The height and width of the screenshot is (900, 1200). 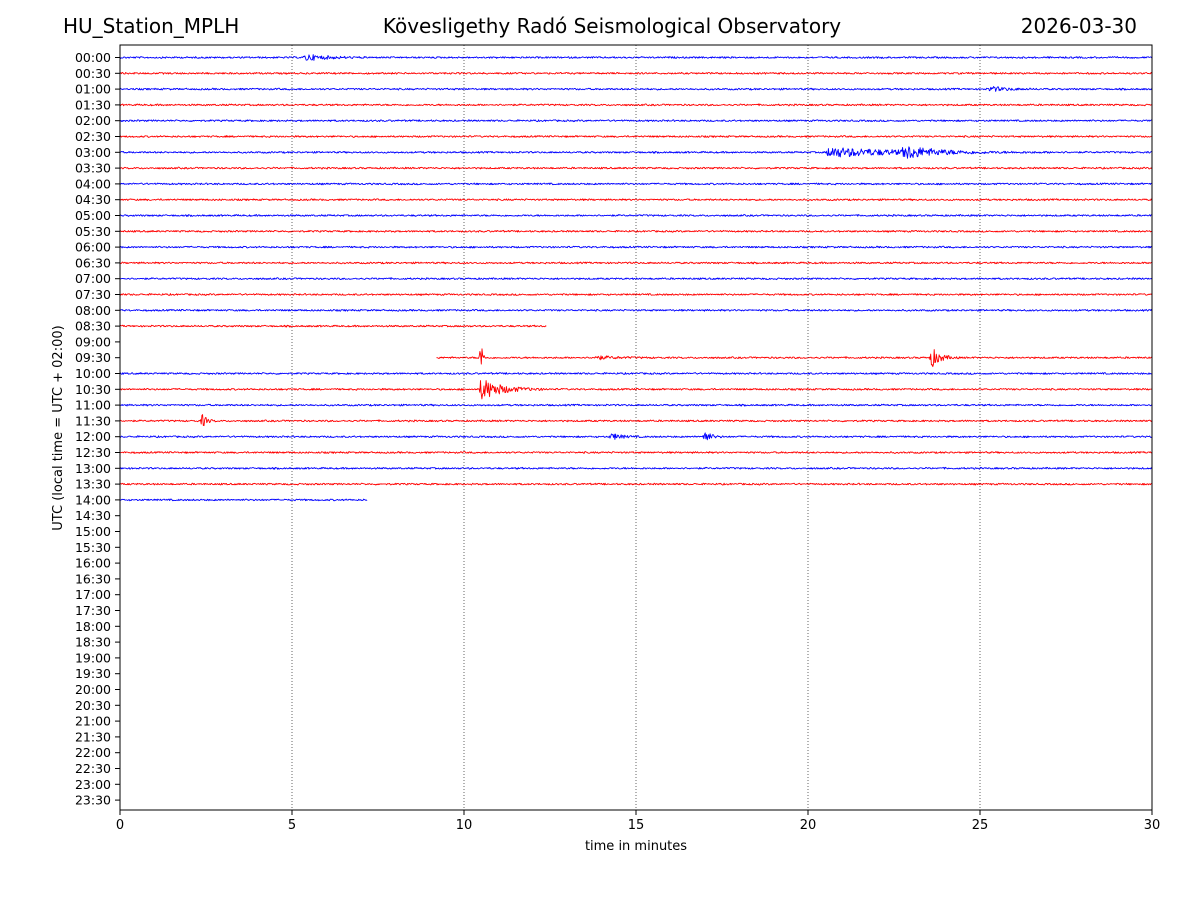 What do you see at coordinates (93, 673) in the screenshot?
I see `y-tick-label: 19:30` at bounding box center [93, 673].